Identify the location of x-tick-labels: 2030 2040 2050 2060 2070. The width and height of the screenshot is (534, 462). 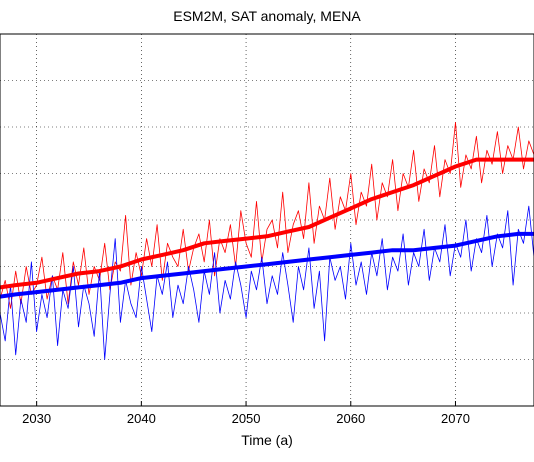
(246, 413).